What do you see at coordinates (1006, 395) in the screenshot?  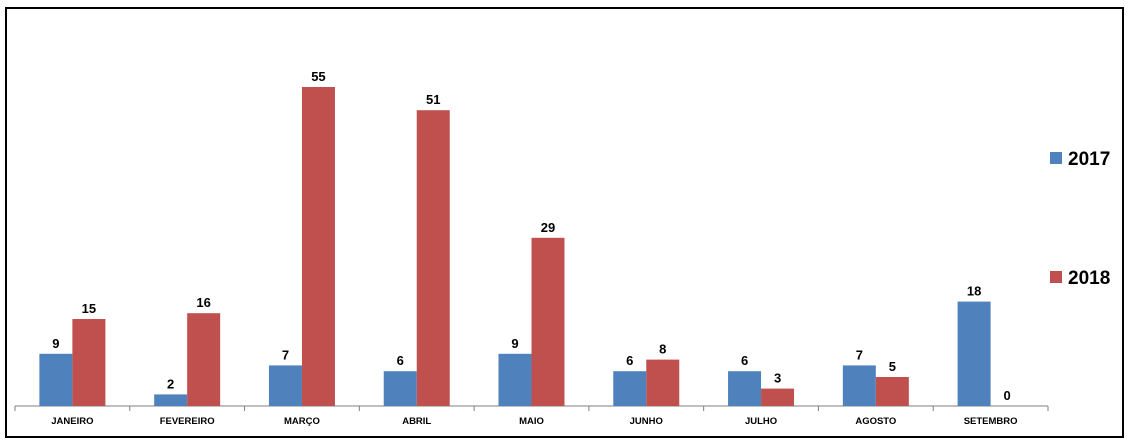 I see `data-label: 0` at bounding box center [1006, 395].